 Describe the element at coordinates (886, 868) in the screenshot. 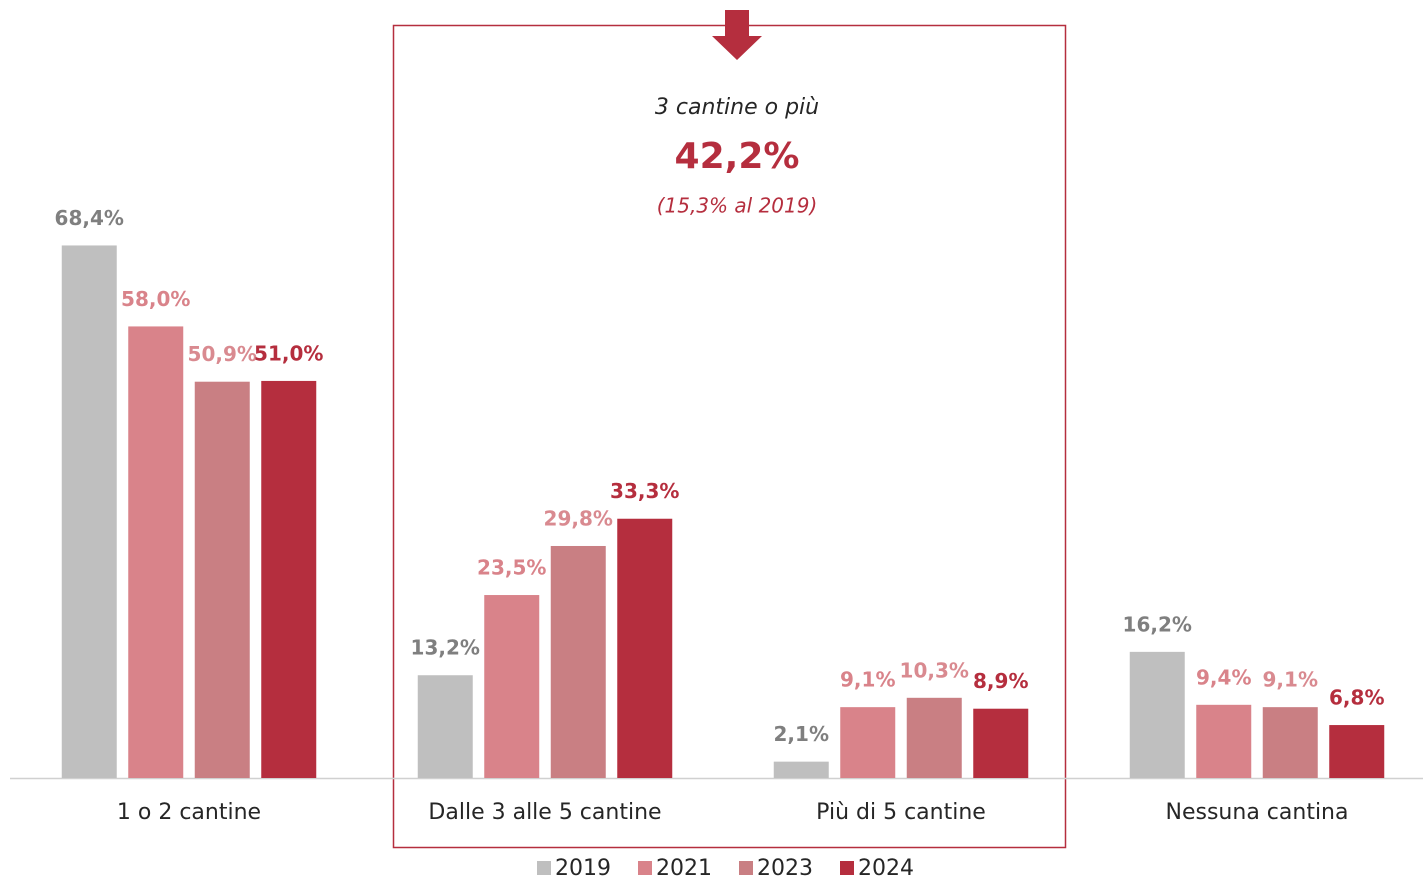

I see `legend-label: 2024` at that location.